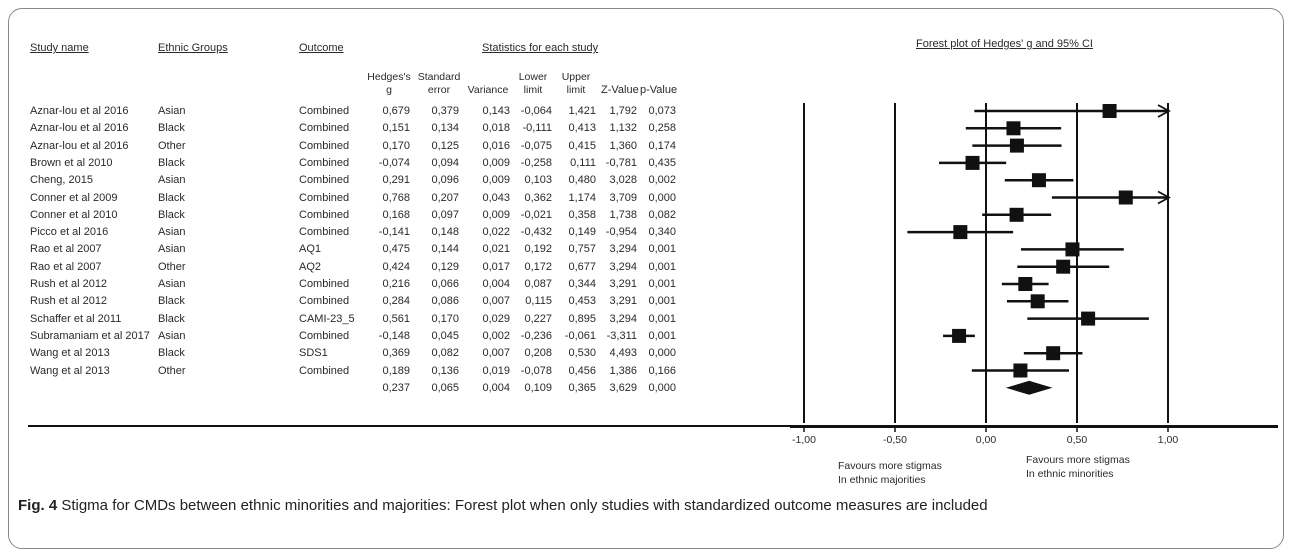 The height and width of the screenshot is (557, 1292). I want to click on ci-arrow, so click(1164, 197).